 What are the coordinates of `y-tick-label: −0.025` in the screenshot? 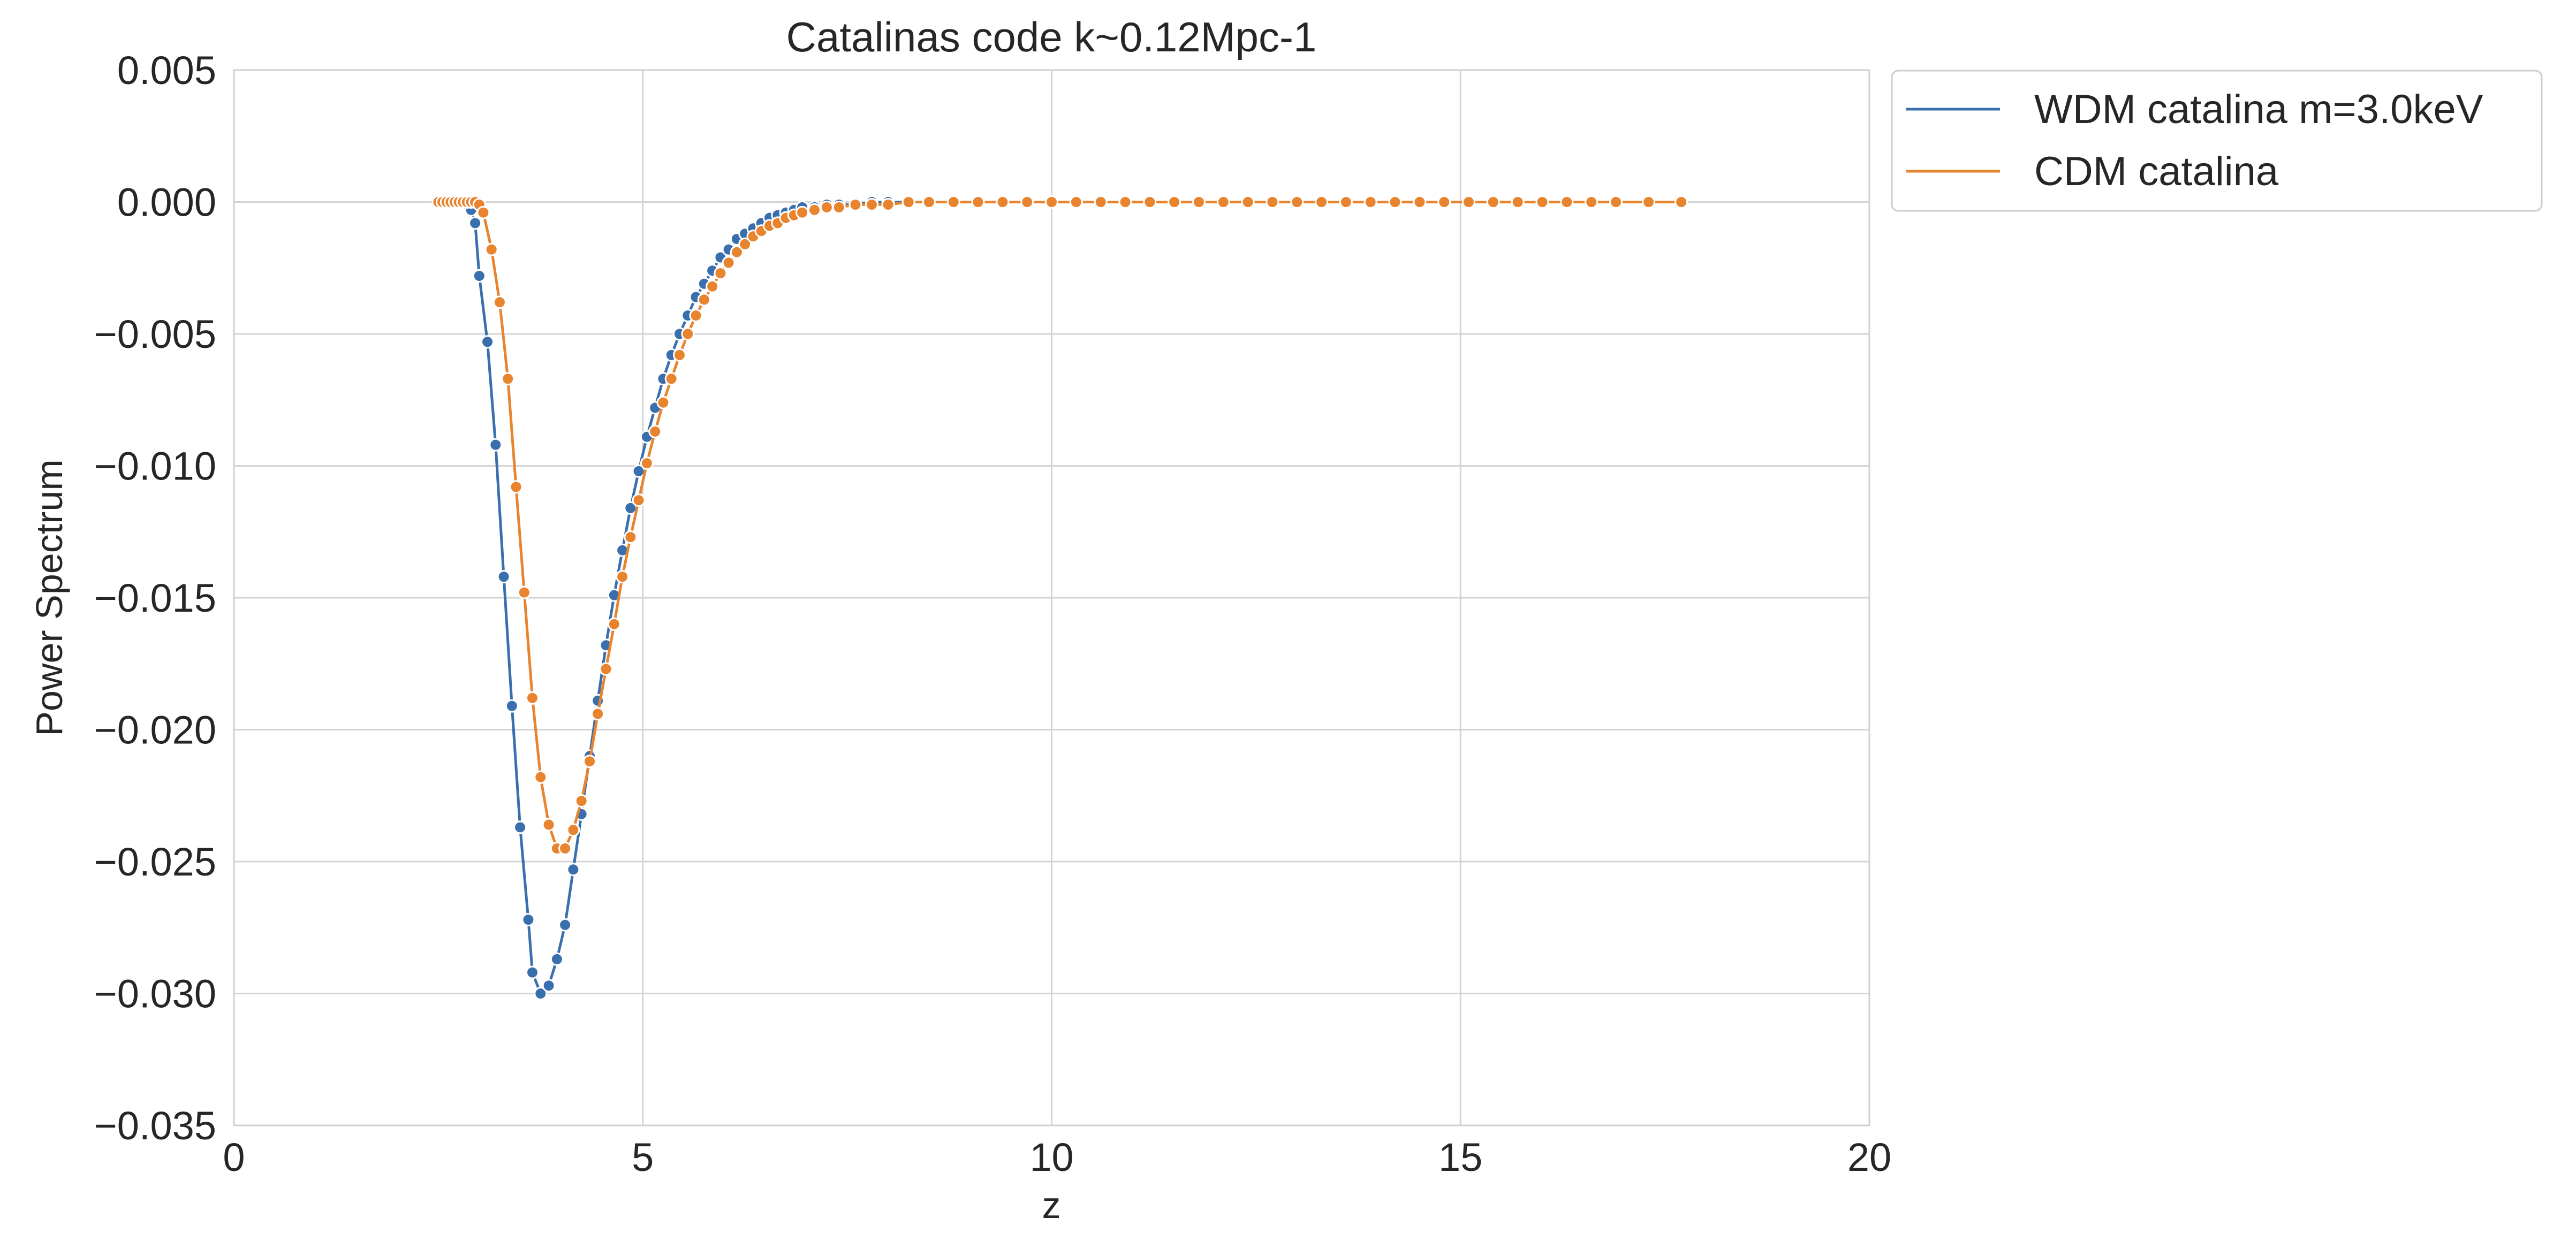 It's located at (155, 862).